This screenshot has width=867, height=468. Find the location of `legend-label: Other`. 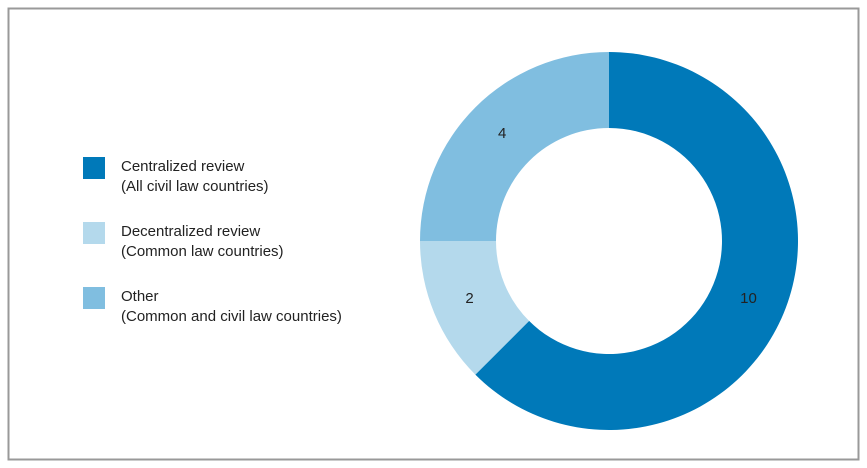

legend-label: Other is located at coordinates (140, 296).